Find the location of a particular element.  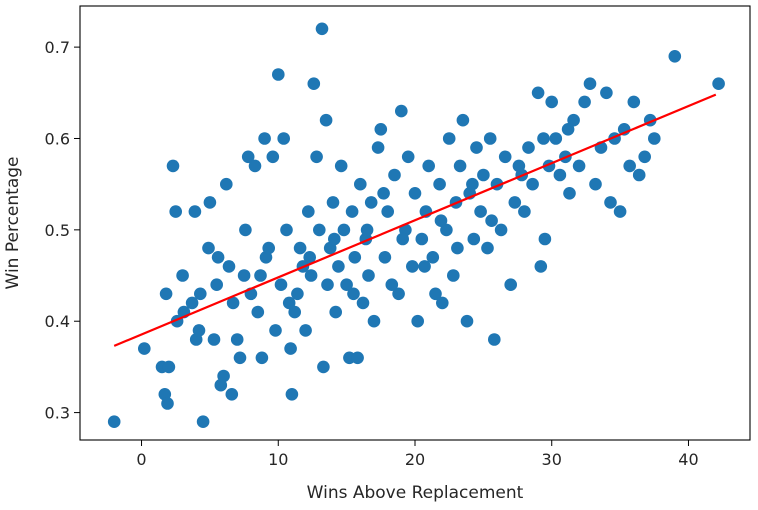

x-axis-ticks: 0 10 20 30 40 is located at coordinates (417, 454).